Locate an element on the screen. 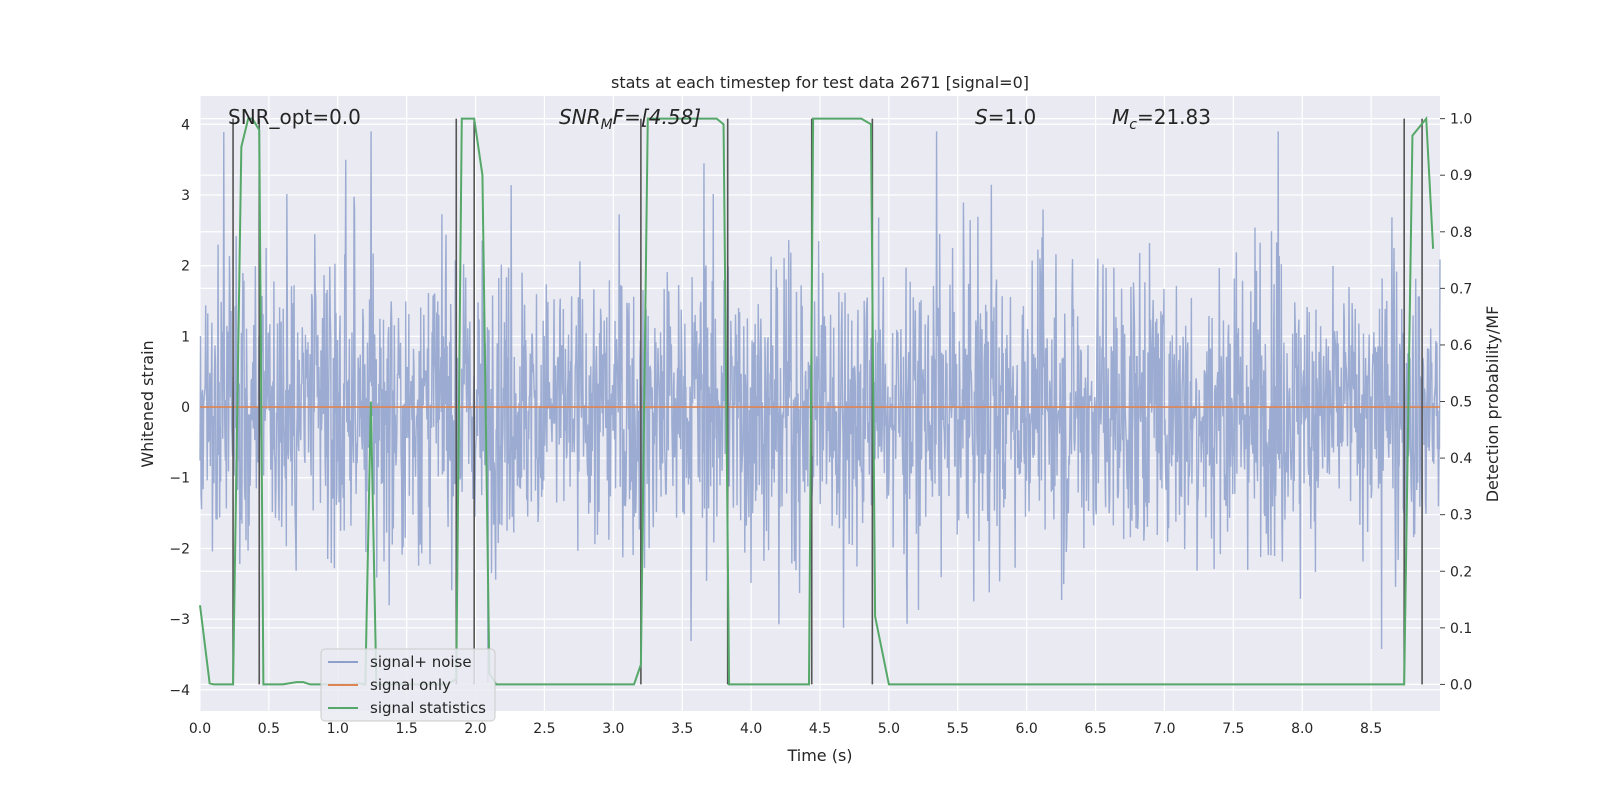 Image resolution: width=1600 pixels, height=800 pixels. y-tick-label: 1 is located at coordinates (185, 337).